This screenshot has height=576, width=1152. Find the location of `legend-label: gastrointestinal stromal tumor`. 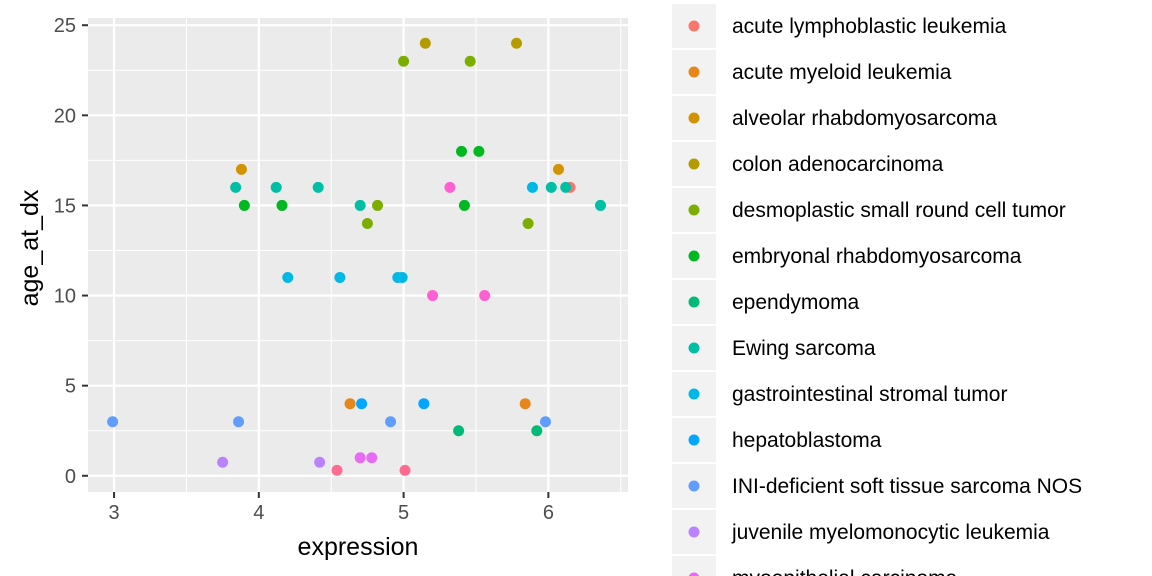

legend-label: gastrointestinal stromal tumor is located at coordinates (869, 394).